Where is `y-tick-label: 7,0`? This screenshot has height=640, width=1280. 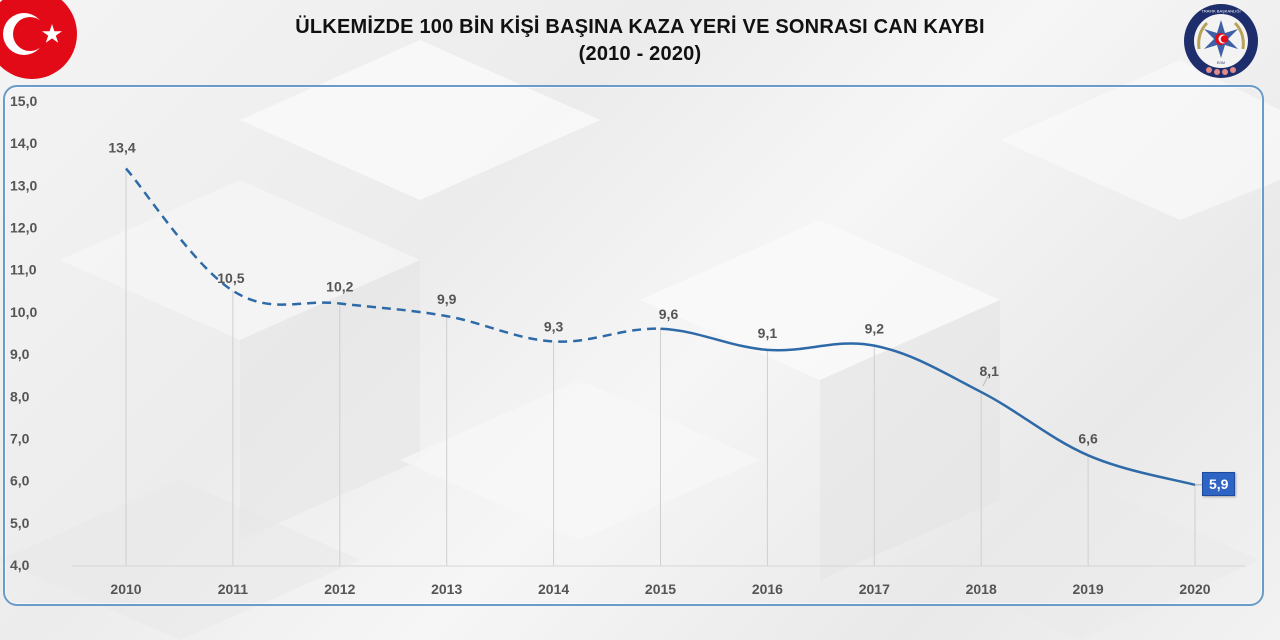
y-tick-label: 7,0 is located at coordinates (20, 438).